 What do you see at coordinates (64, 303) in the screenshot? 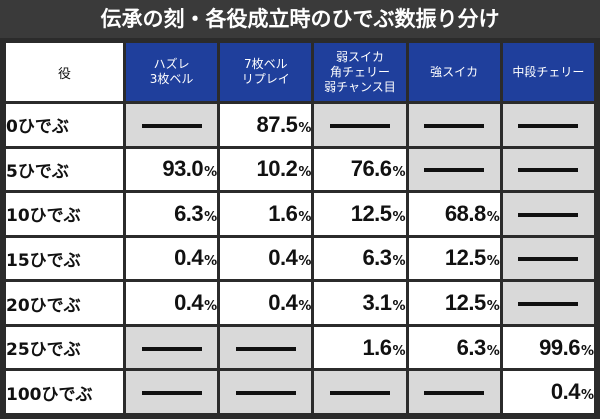
I see `row-label: 20ひでぶ` at bounding box center [64, 303].